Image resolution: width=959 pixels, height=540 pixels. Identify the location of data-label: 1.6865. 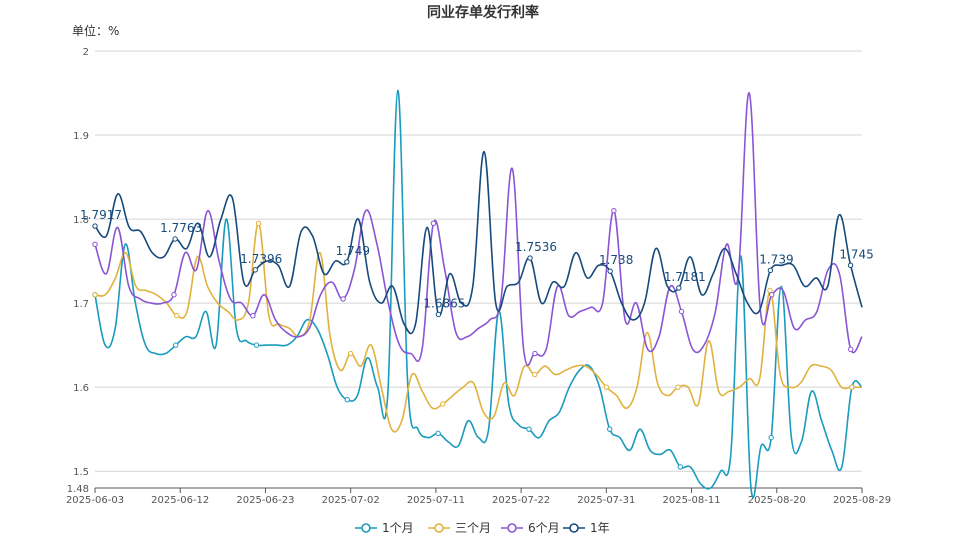
(444, 303).